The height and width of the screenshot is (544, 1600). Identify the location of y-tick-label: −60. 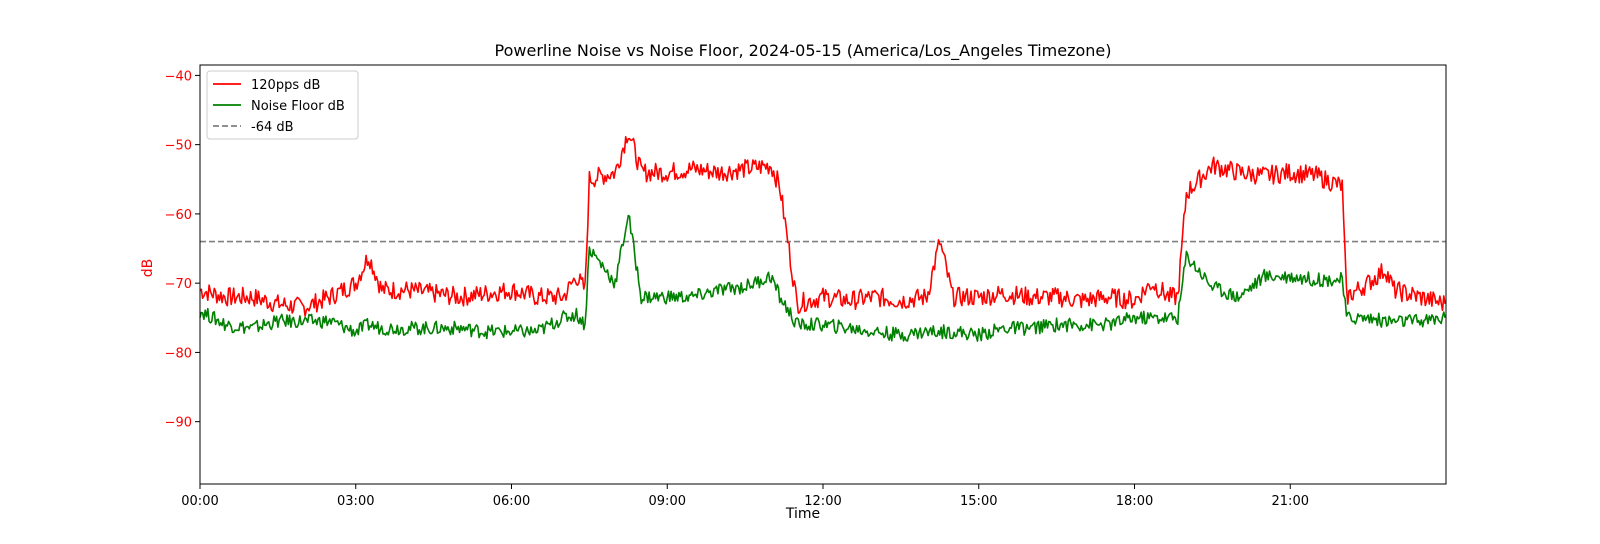
(178, 215).